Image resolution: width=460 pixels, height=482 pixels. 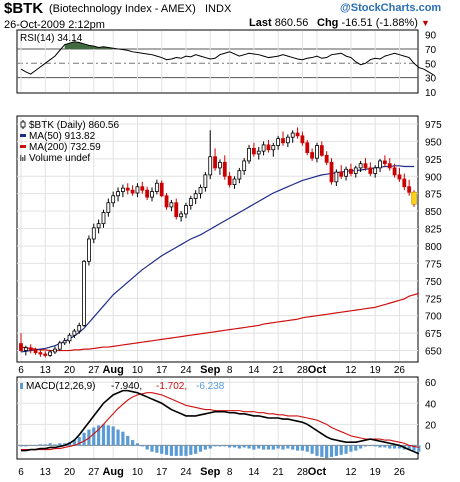 What do you see at coordinates (431, 404) in the screenshot?
I see `macd-tick-label: 40` at bounding box center [431, 404].